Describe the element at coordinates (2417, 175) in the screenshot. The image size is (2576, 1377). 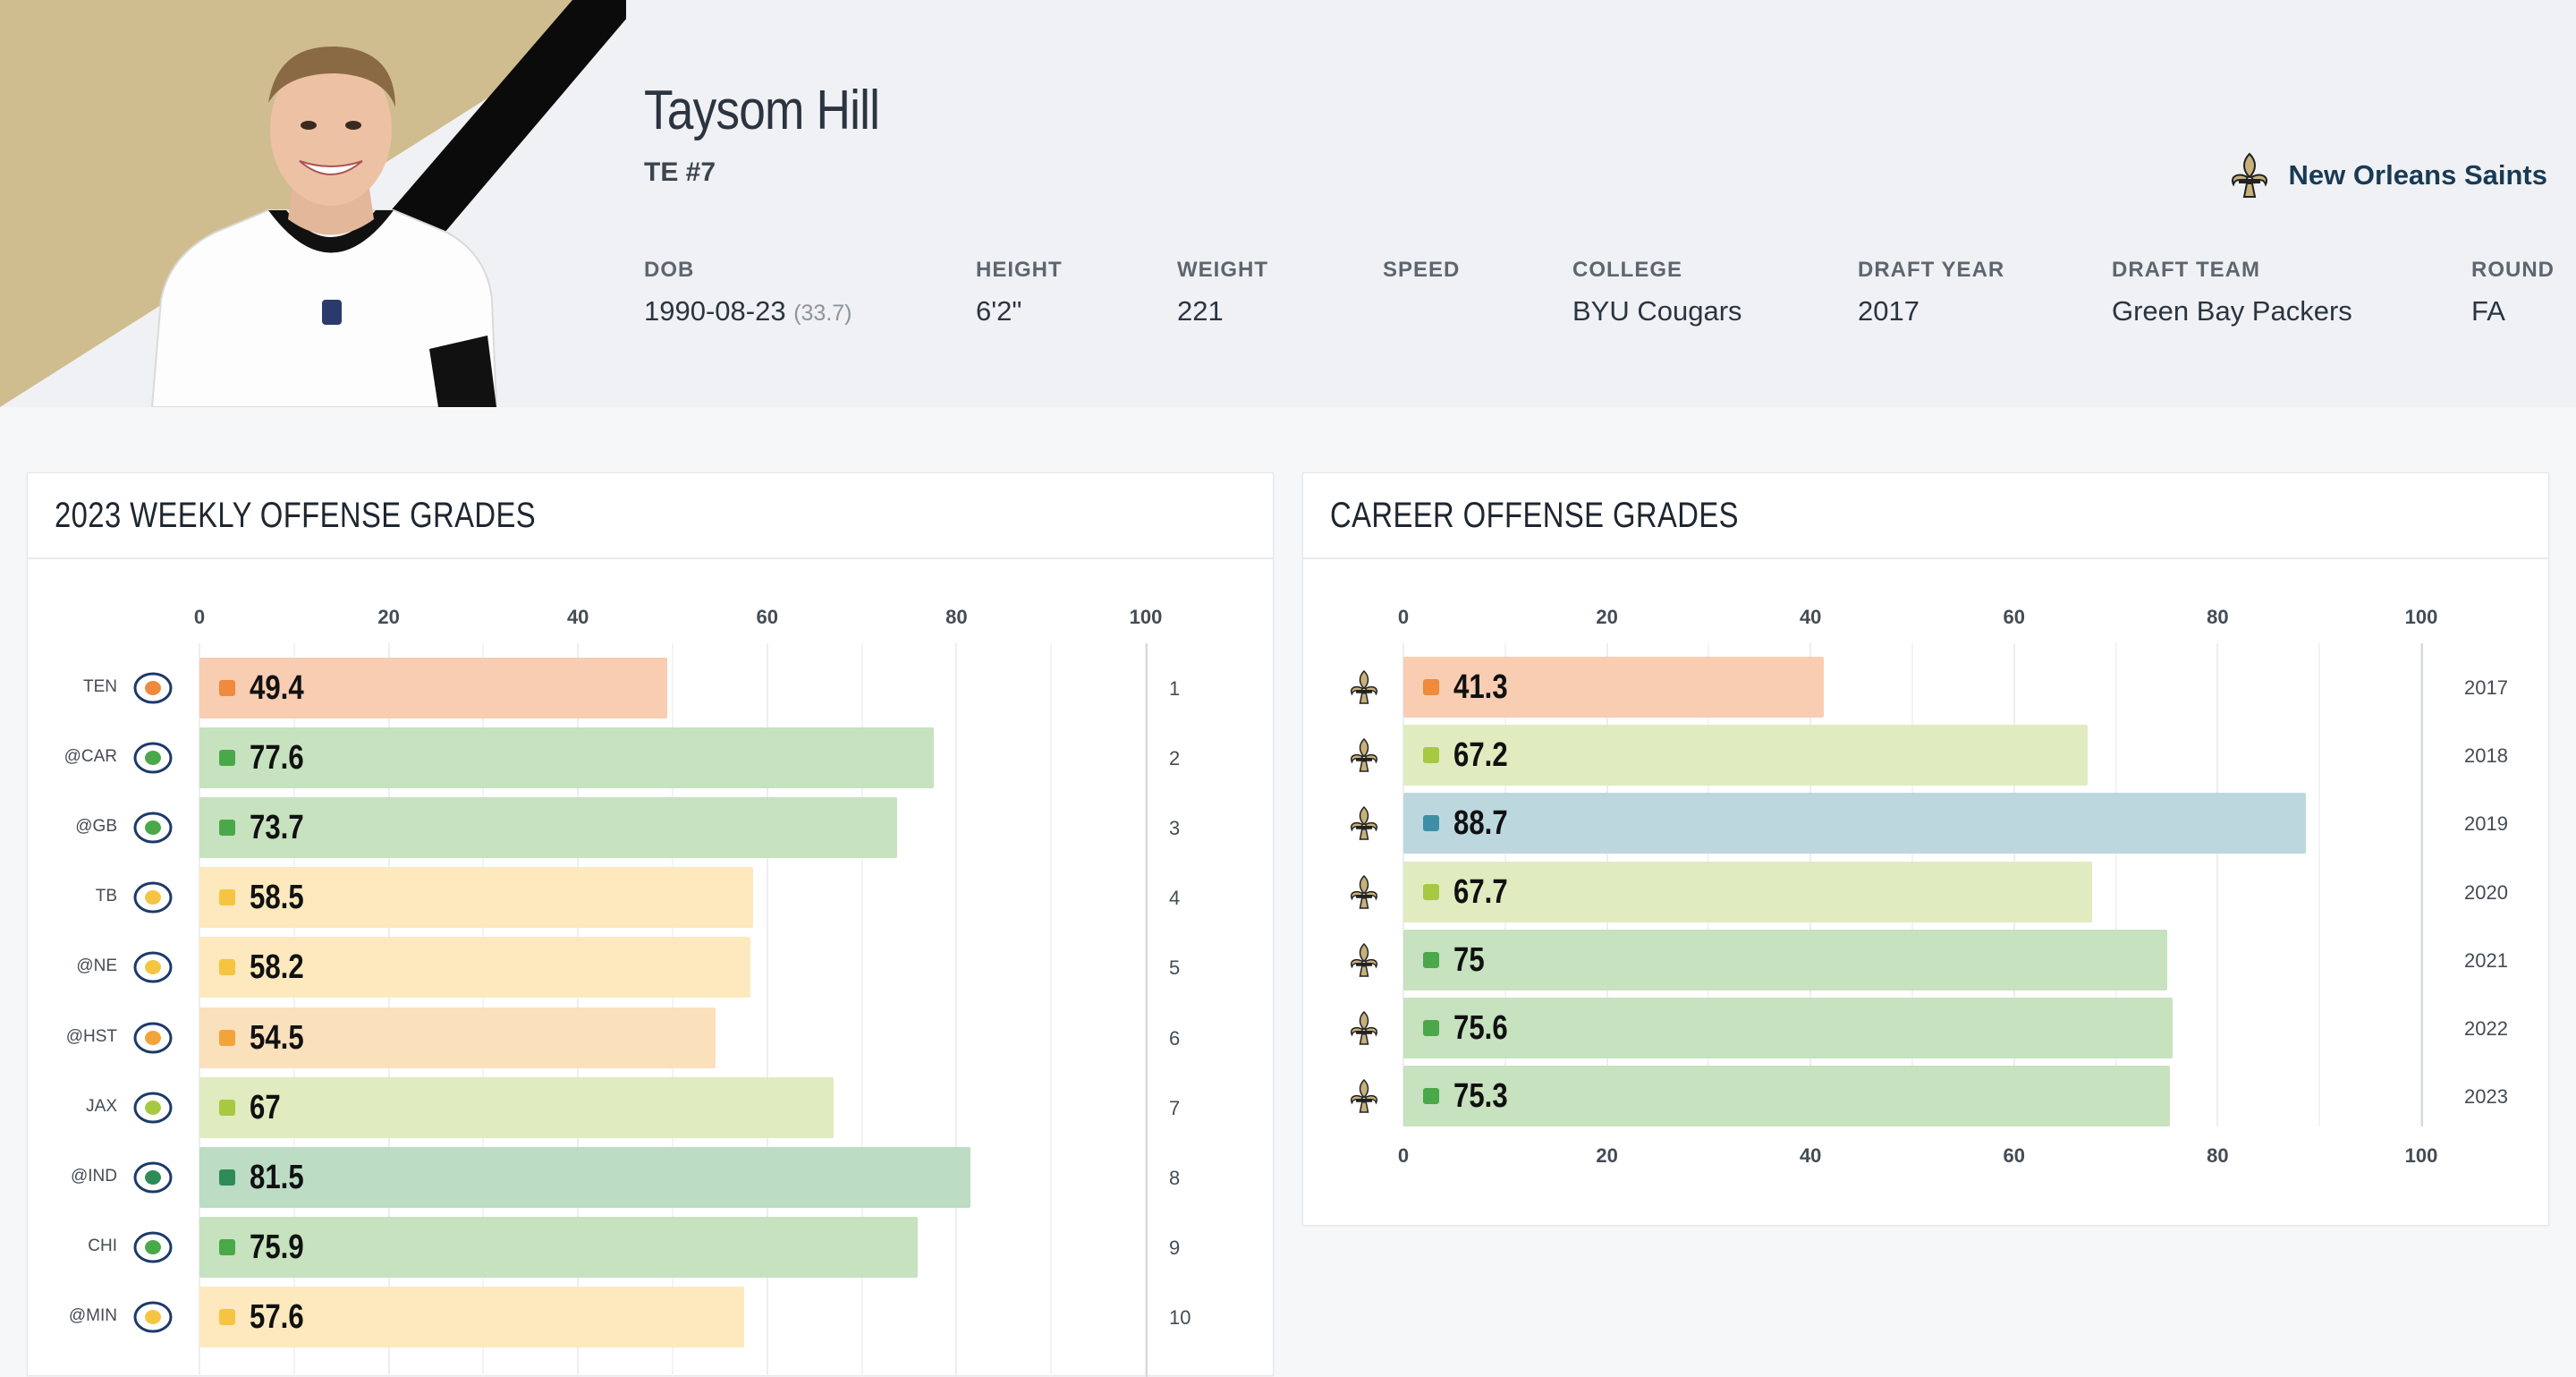
I see `team-name: New Orleans Saints` at that location.